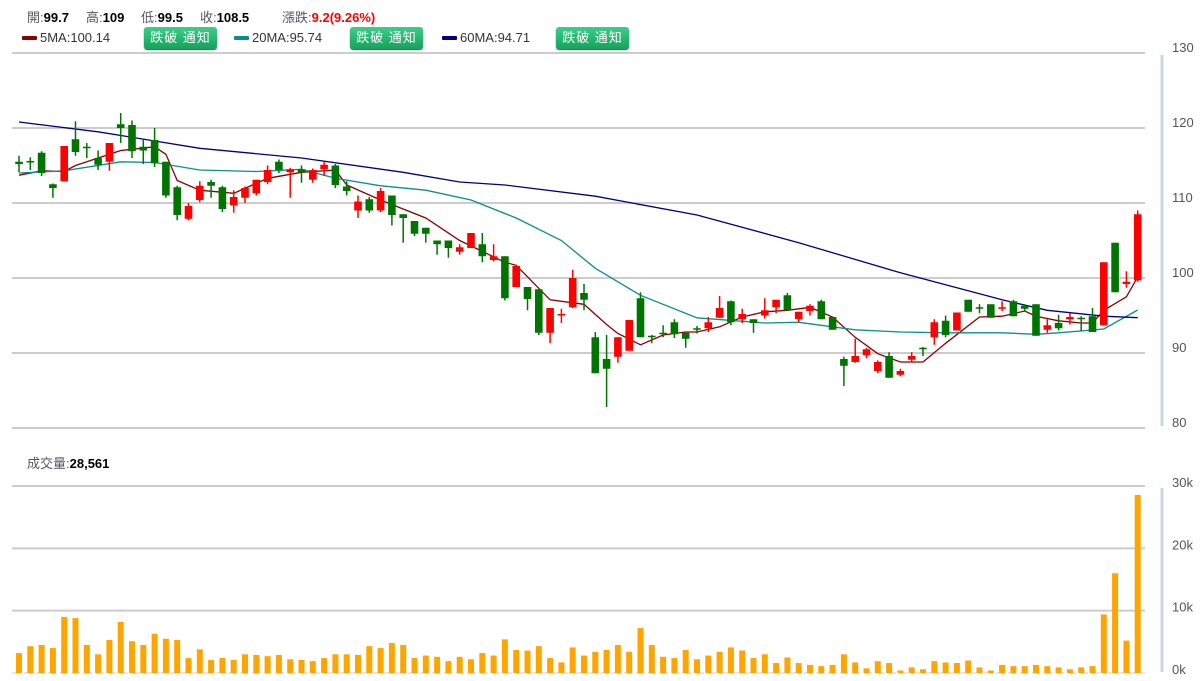  Describe the element at coordinates (1182, 544) in the screenshot. I see `volume-tick-label: 20k` at that location.